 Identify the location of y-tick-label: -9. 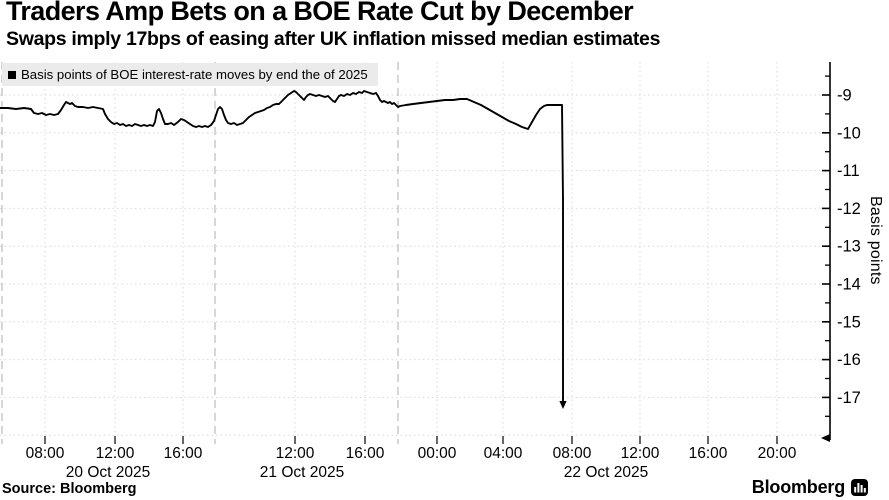
(844, 96).